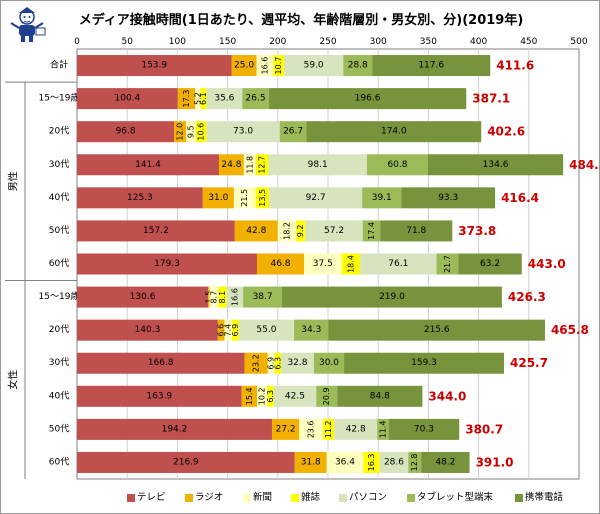 This screenshot has height=514, width=600. I want to click on segment-label: 215.6, so click(437, 330).